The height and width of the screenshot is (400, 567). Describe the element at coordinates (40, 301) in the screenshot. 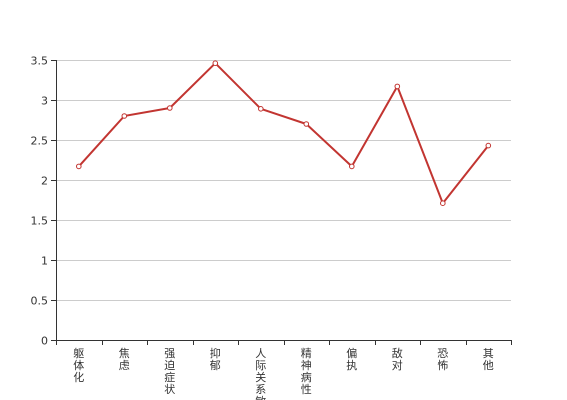

I see `y-tick-label: 0.5` at that location.